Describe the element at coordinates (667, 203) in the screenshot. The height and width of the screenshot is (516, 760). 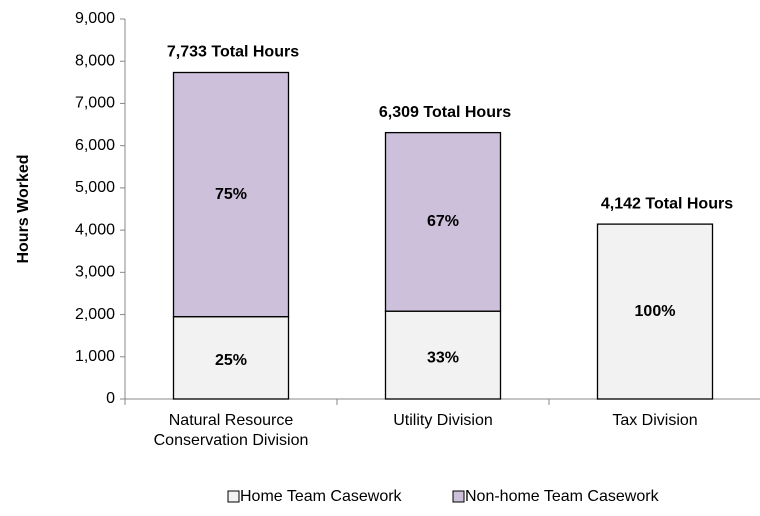
I see `total-label: 4,142 Total Hours` at that location.